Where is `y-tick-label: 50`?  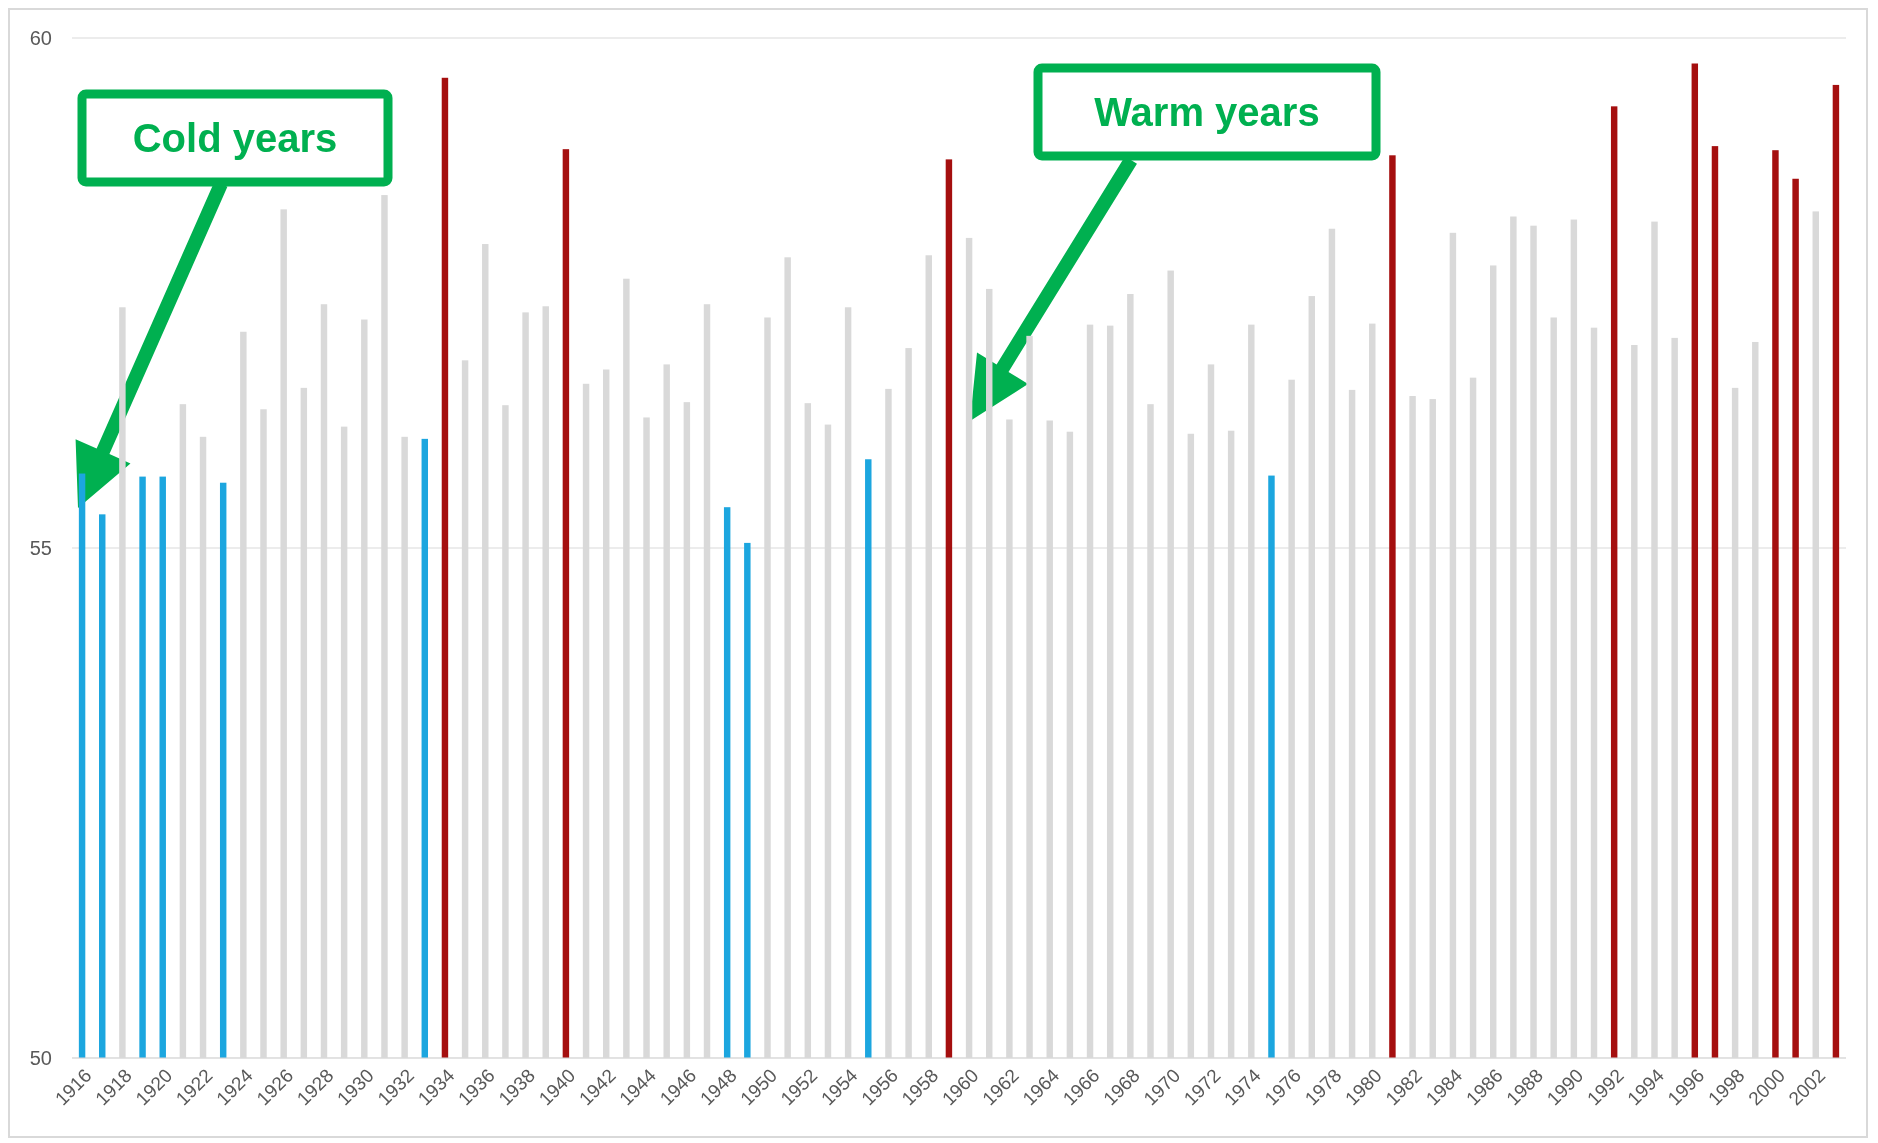
y-tick-label: 50 is located at coordinates (40, 1058).